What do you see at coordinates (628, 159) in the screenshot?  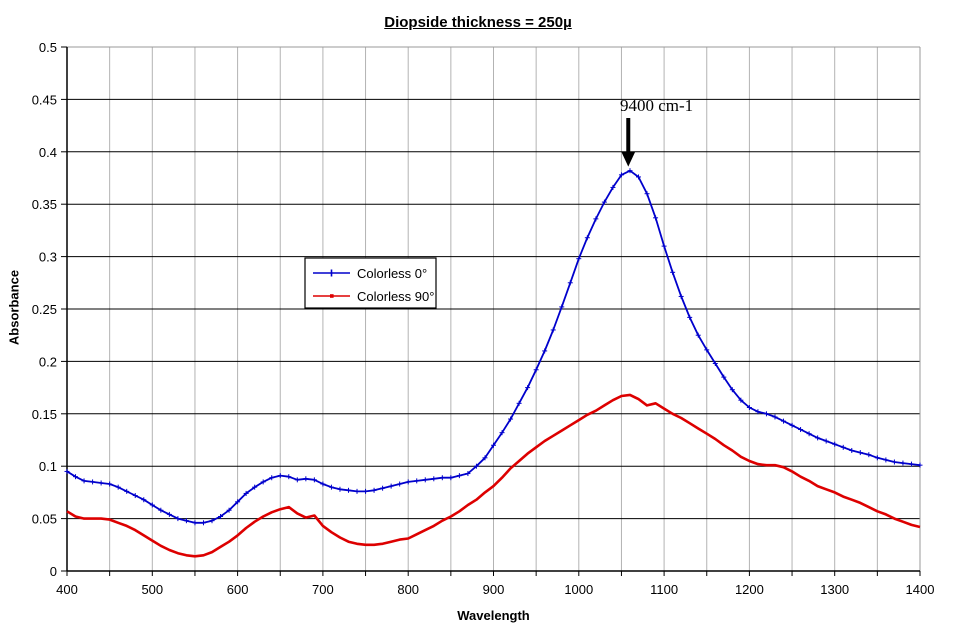 I see `annotation-arrow-head` at bounding box center [628, 159].